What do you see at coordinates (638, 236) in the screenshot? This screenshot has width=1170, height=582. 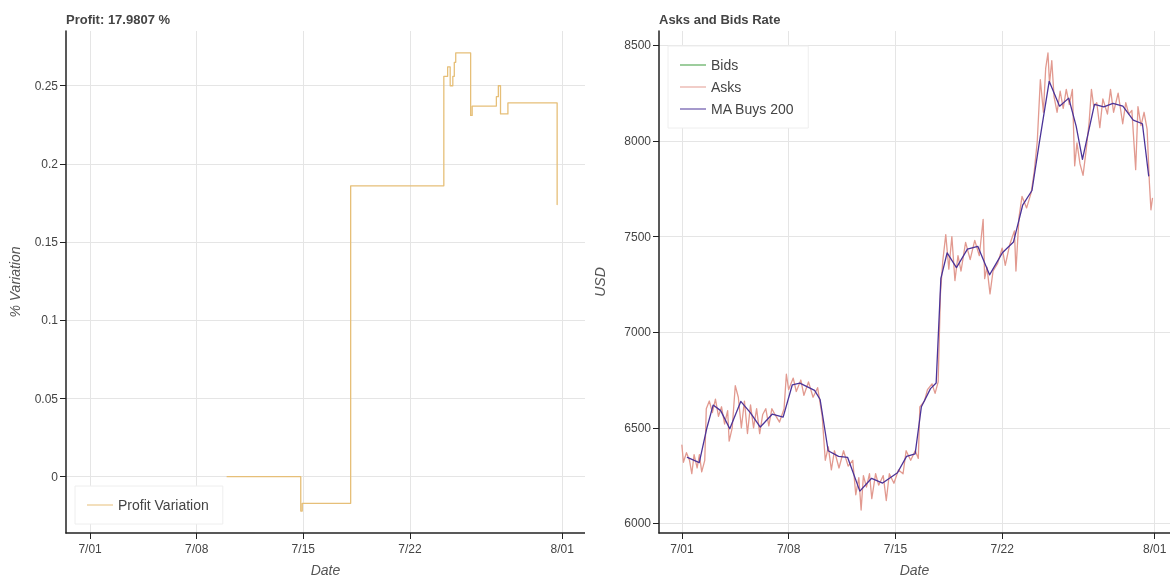 I see `y-tick-label: 7500` at bounding box center [638, 236].